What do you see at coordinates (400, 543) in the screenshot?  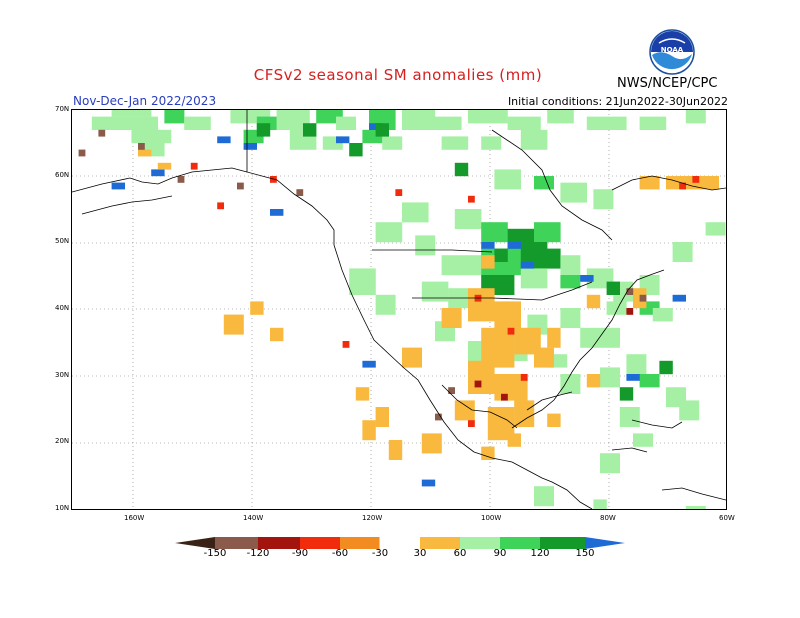 I see `colorbar` at bounding box center [400, 543].